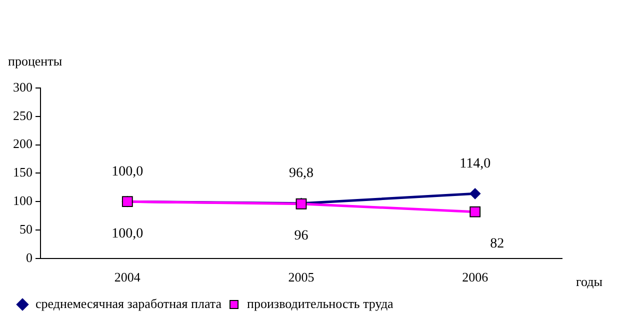 This screenshot has height=321, width=617. Describe the element at coordinates (26, 228) in the screenshot. I see `y-tick-label: 50` at that location.